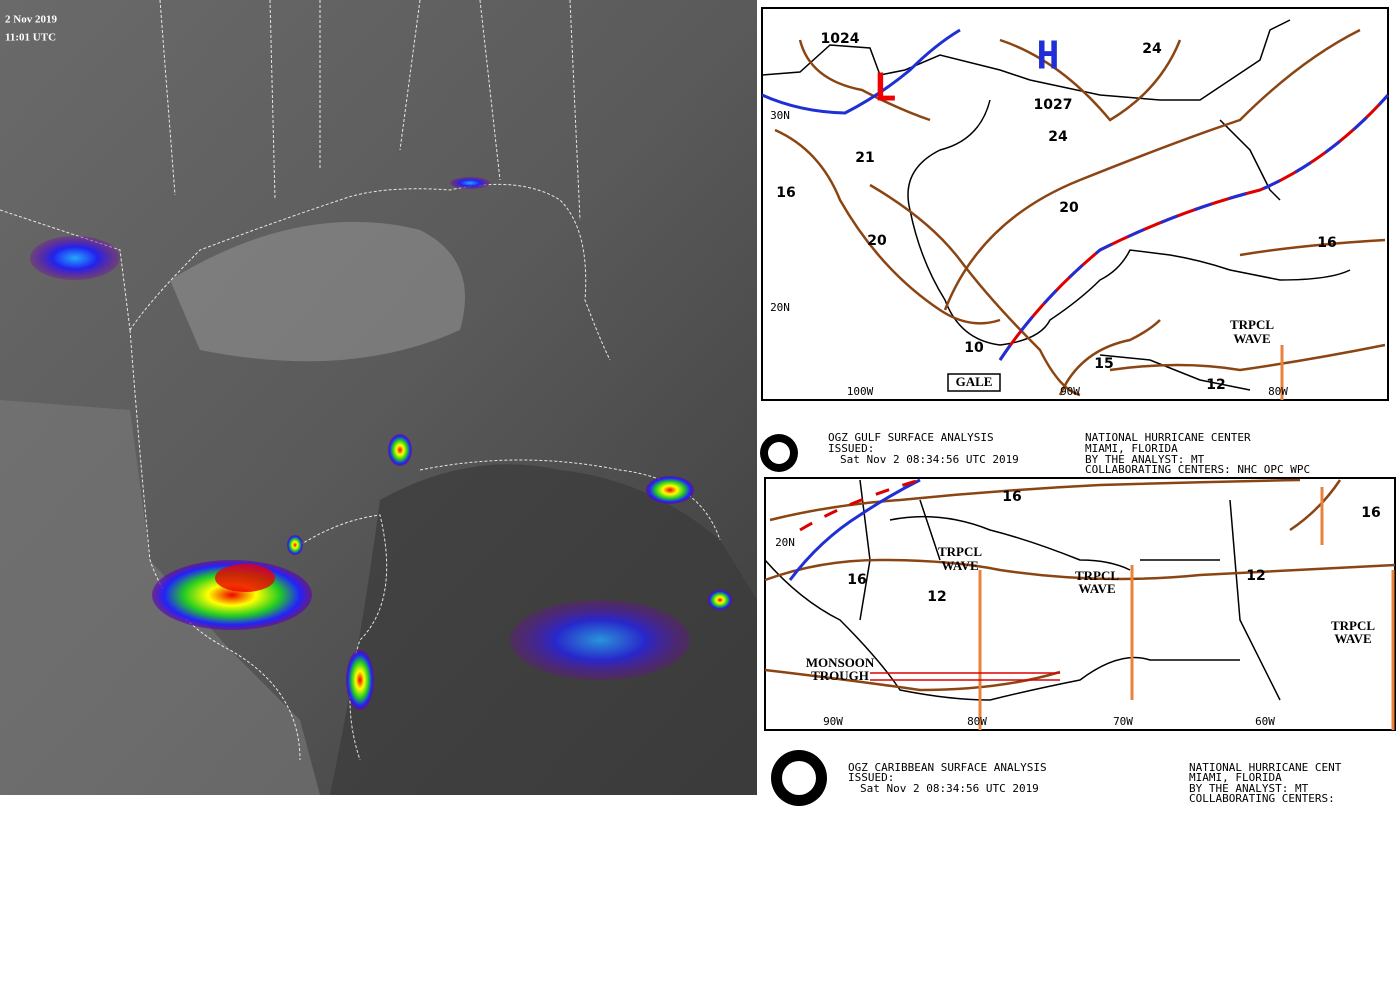  I want to click on pressure-label: 1027, so click(1053, 105).